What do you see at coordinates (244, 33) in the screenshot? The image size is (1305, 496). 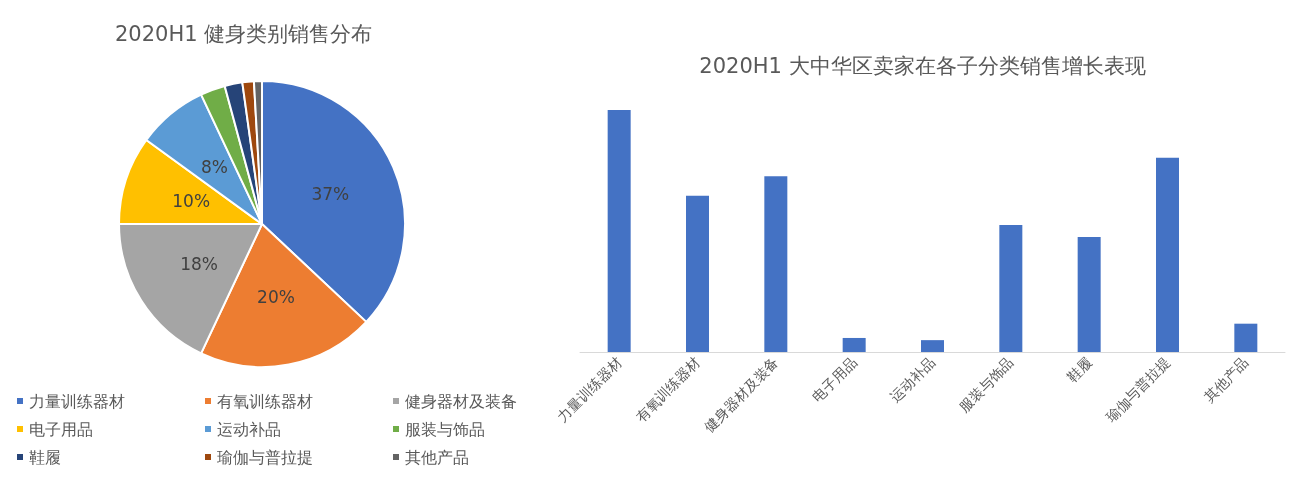 I see `chart-title: 2020H1 健身类别销售分布` at bounding box center [244, 33].